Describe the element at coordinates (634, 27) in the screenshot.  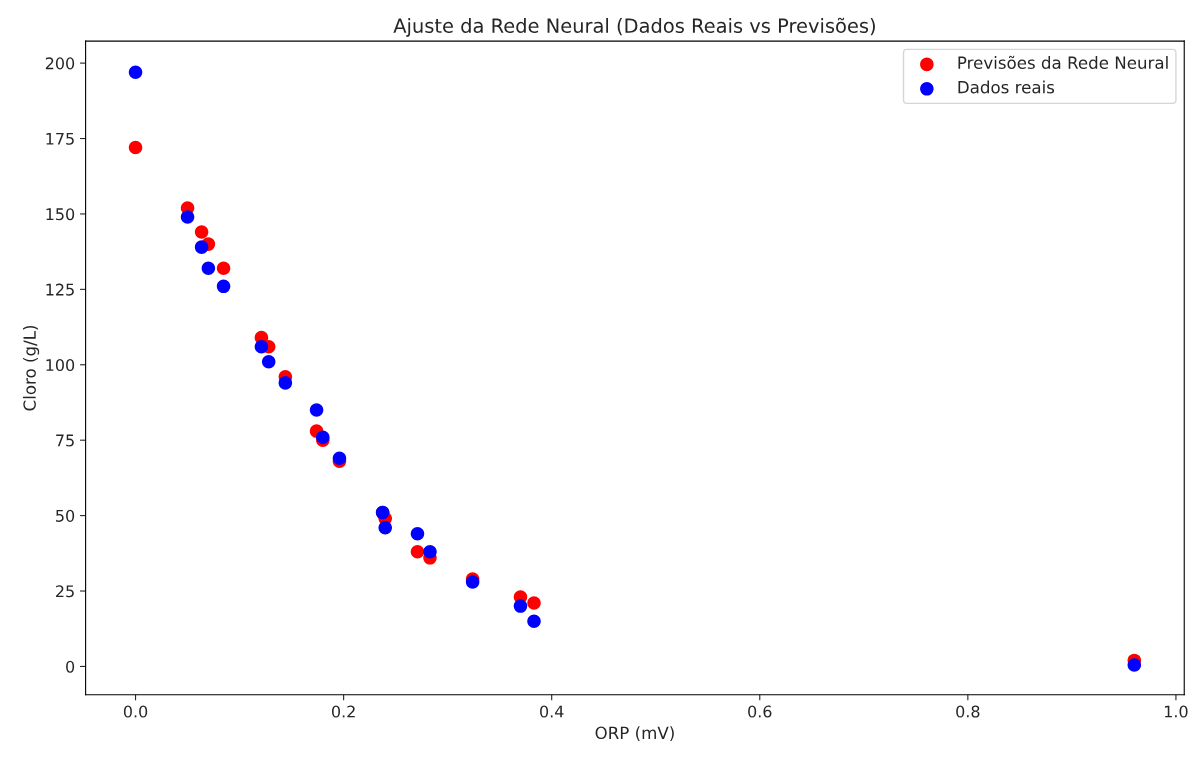
I see `chart-title: Ajuste da Rede Neural (Dados Reais vs Previsões)` at that location.